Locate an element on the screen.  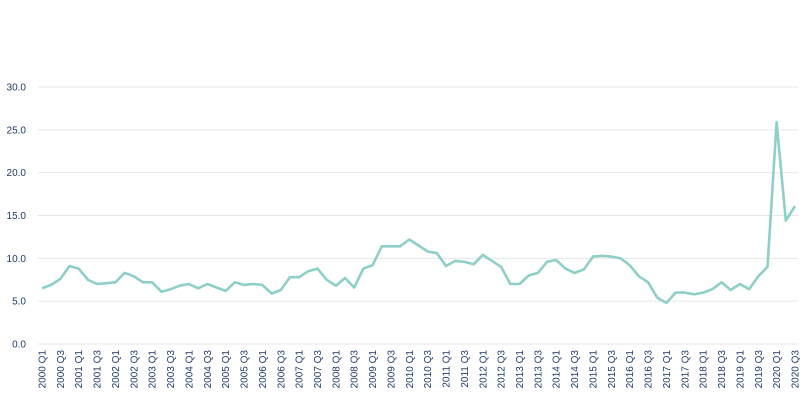
x-tick-label: 2000 Q3 is located at coordinates (61, 369).